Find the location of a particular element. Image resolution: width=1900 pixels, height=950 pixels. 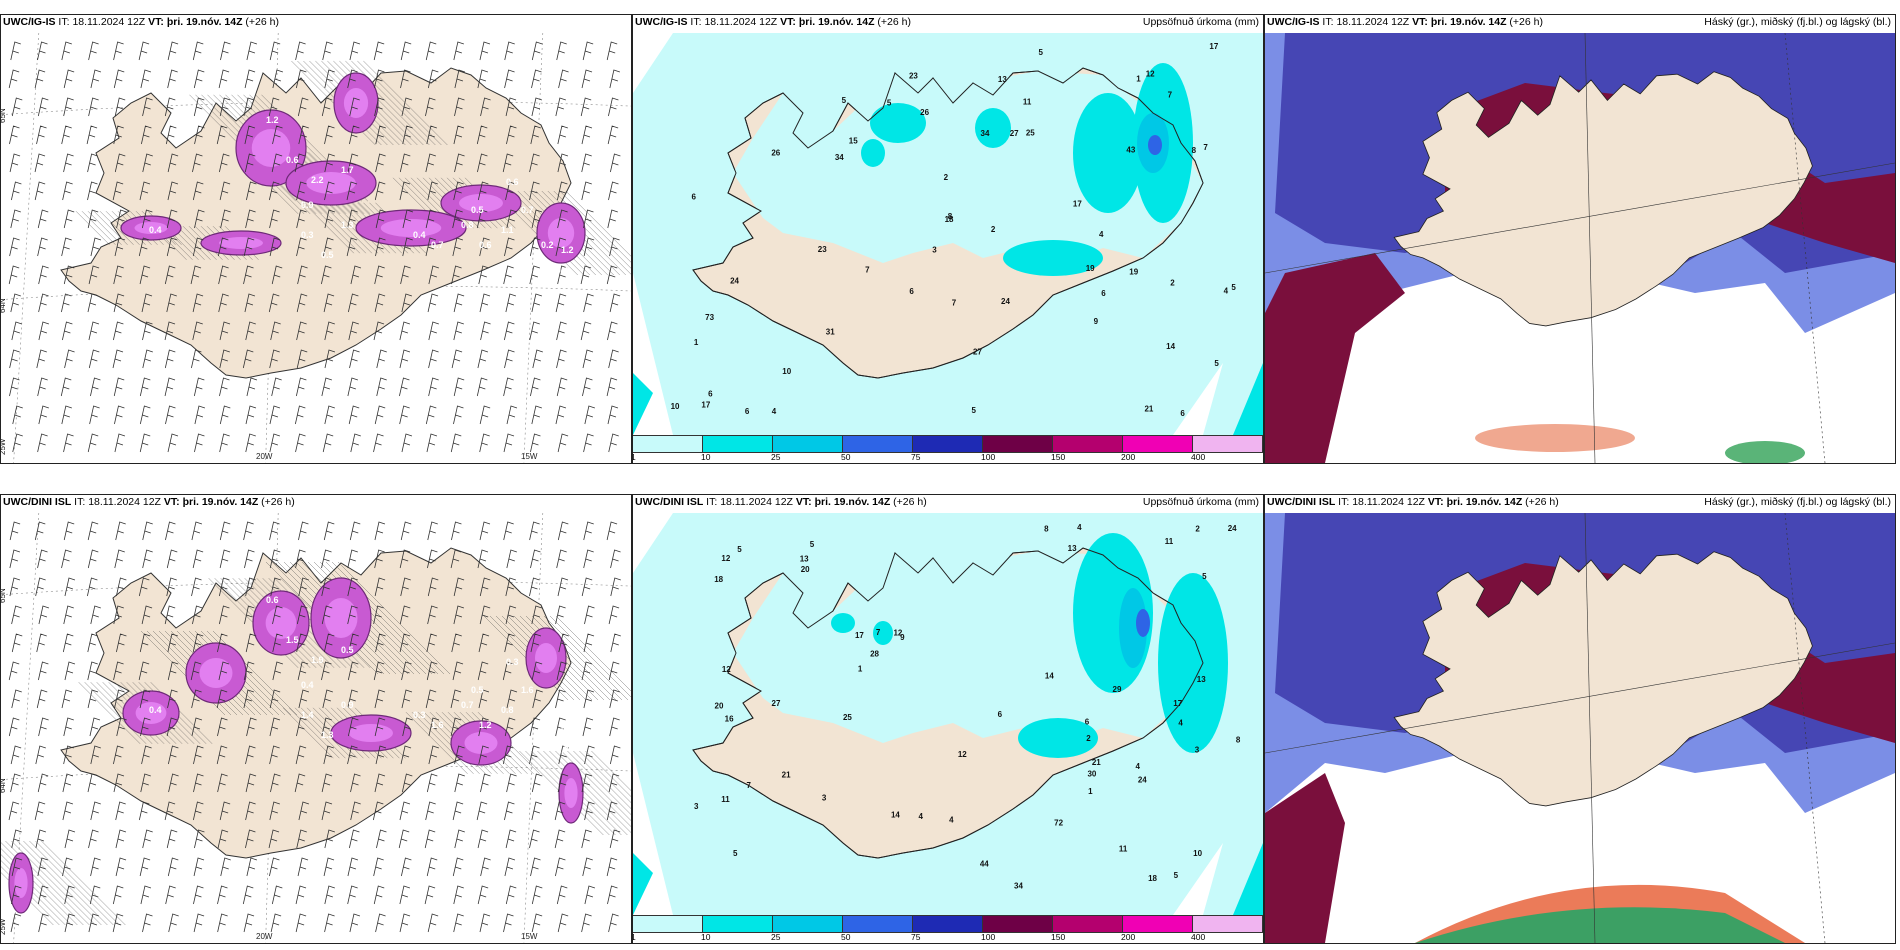

precip-value: 19 is located at coordinates (1090, 268).